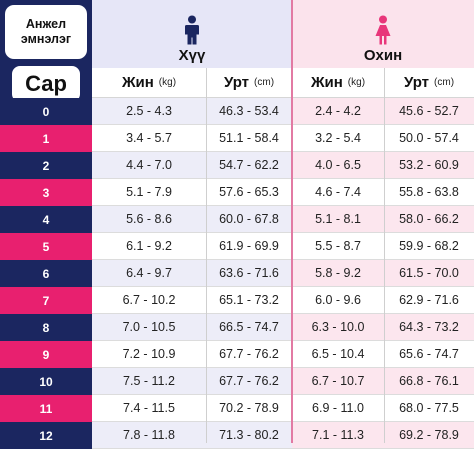  Describe the element at coordinates (249, 273) in the screenshot. I see `boy-height-cell: 63.6 - 71.6` at that location.